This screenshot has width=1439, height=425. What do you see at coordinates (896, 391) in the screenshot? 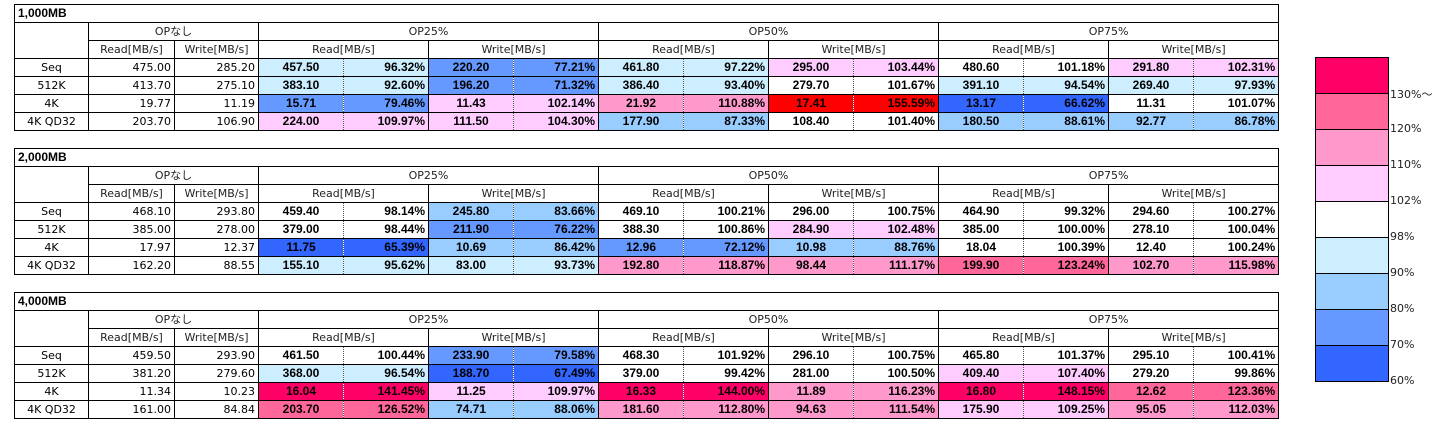
I see `op-write-ratio: 116.23%` at bounding box center [896, 391].